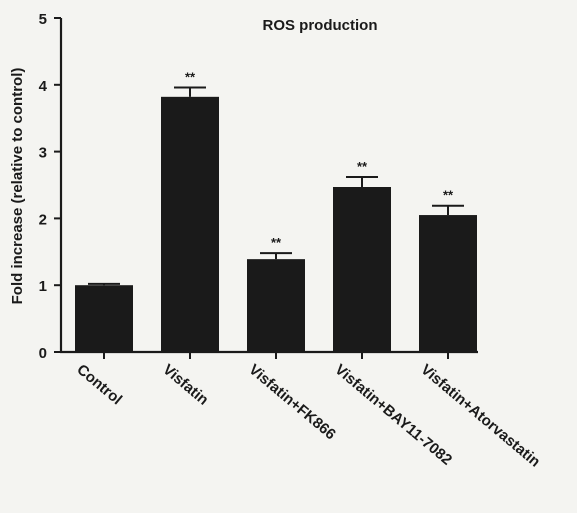  I want to click on y-tick-label: 5, so click(43, 19).